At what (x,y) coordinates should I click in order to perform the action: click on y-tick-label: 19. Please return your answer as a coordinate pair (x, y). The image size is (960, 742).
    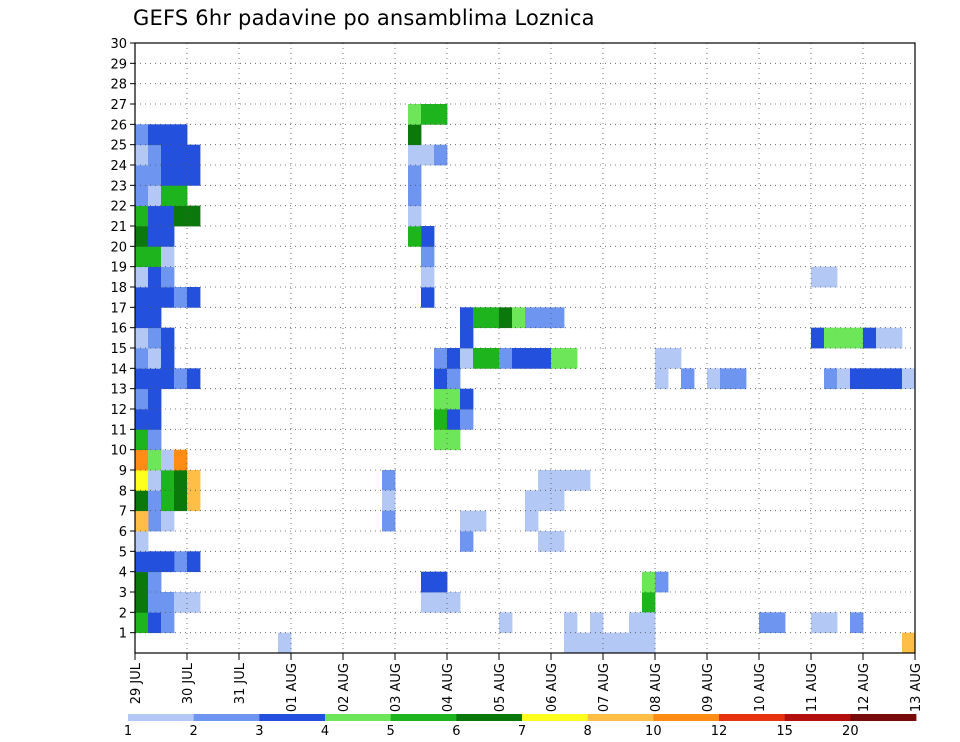
    Looking at the image, I should click on (118, 268).